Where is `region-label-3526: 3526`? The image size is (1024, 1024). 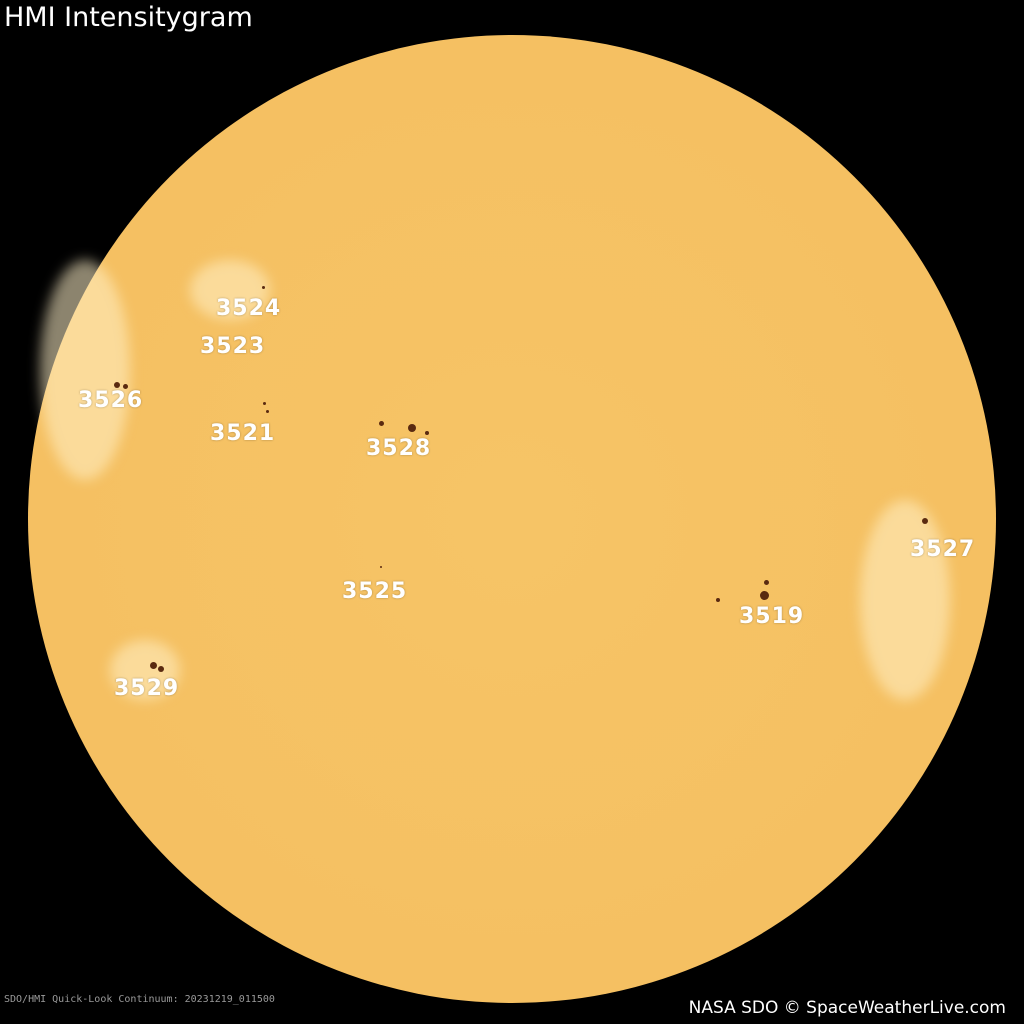
region-label-3526: 3526 is located at coordinates (111, 400).